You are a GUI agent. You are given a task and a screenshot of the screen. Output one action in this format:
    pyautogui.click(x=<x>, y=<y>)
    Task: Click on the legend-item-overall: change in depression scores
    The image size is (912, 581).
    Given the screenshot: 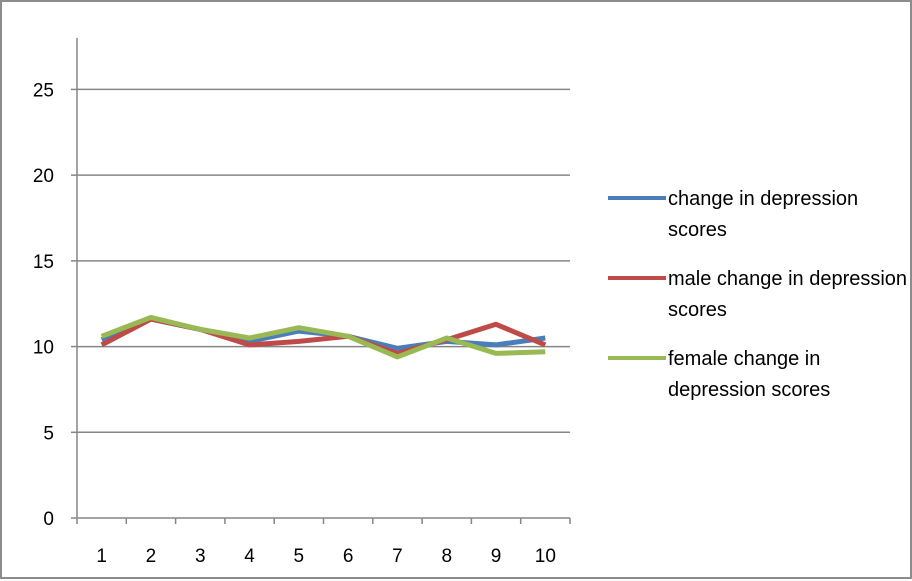 What is the action you would take?
    pyautogui.click(x=758, y=224)
    